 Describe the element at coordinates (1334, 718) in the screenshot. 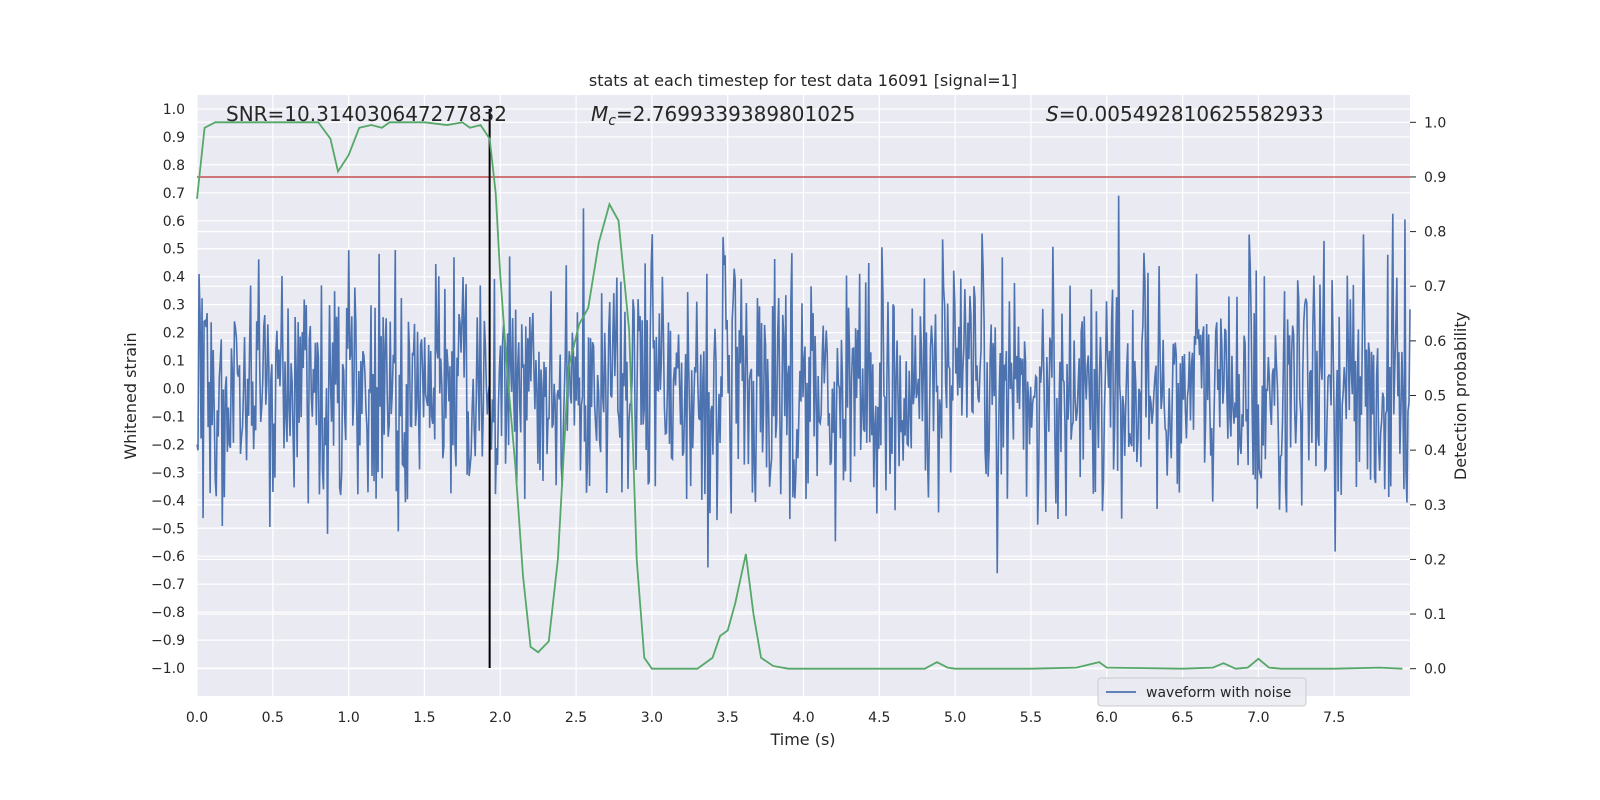

I see `x-tick-label: 7.5` at that location.